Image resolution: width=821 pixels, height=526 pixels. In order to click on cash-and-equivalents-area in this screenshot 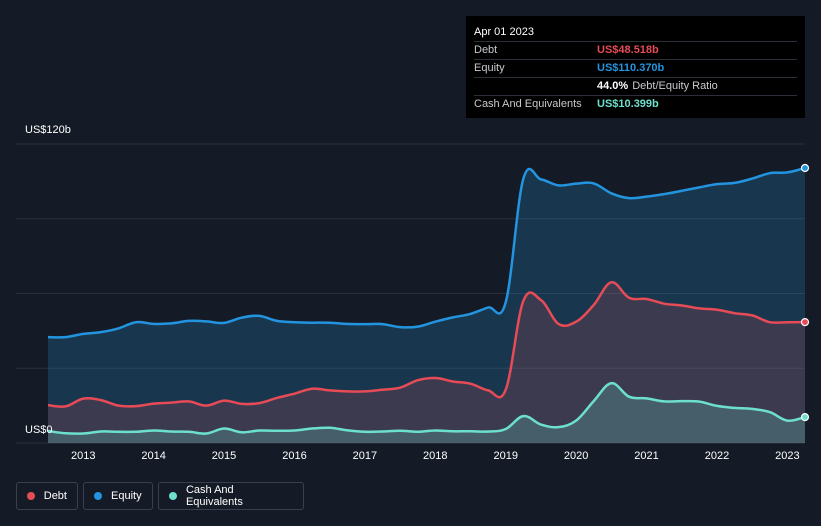, I will do `click(426, 413)`.